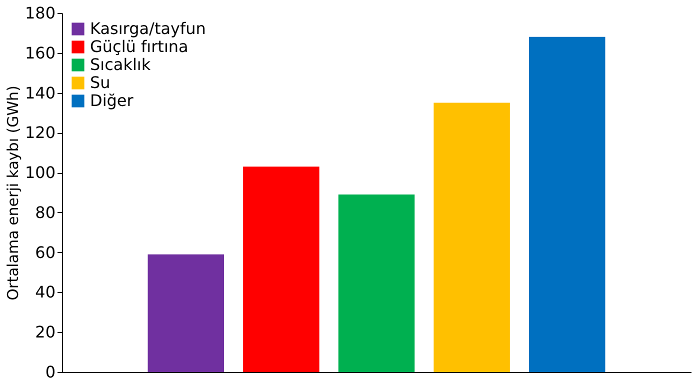  Describe the element at coordinates (139, 46) in the screenshot. I see `legend-label: Güçlü fırtına` at that location.